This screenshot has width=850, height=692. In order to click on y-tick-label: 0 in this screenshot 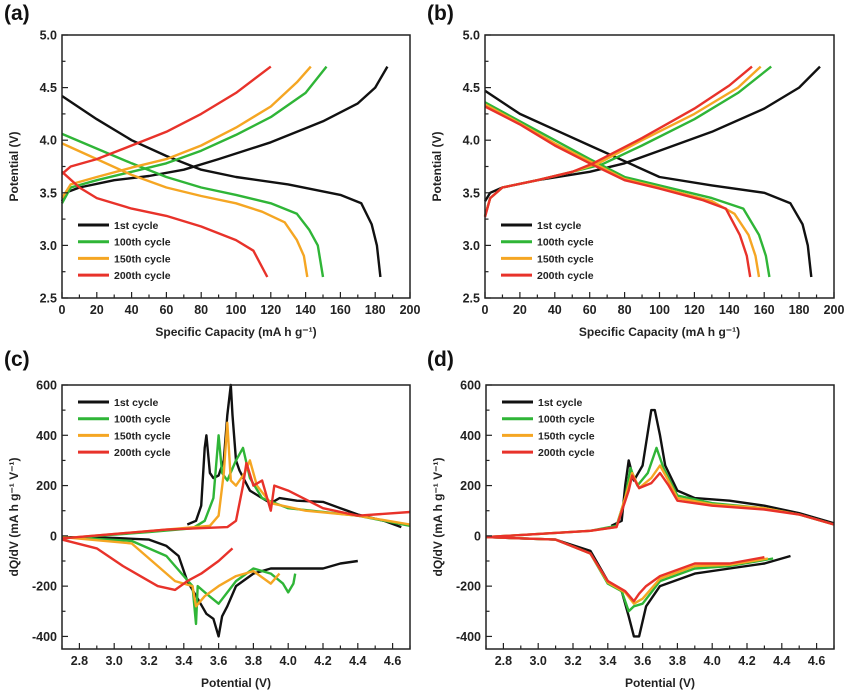, I will do `click(53, 536)`.